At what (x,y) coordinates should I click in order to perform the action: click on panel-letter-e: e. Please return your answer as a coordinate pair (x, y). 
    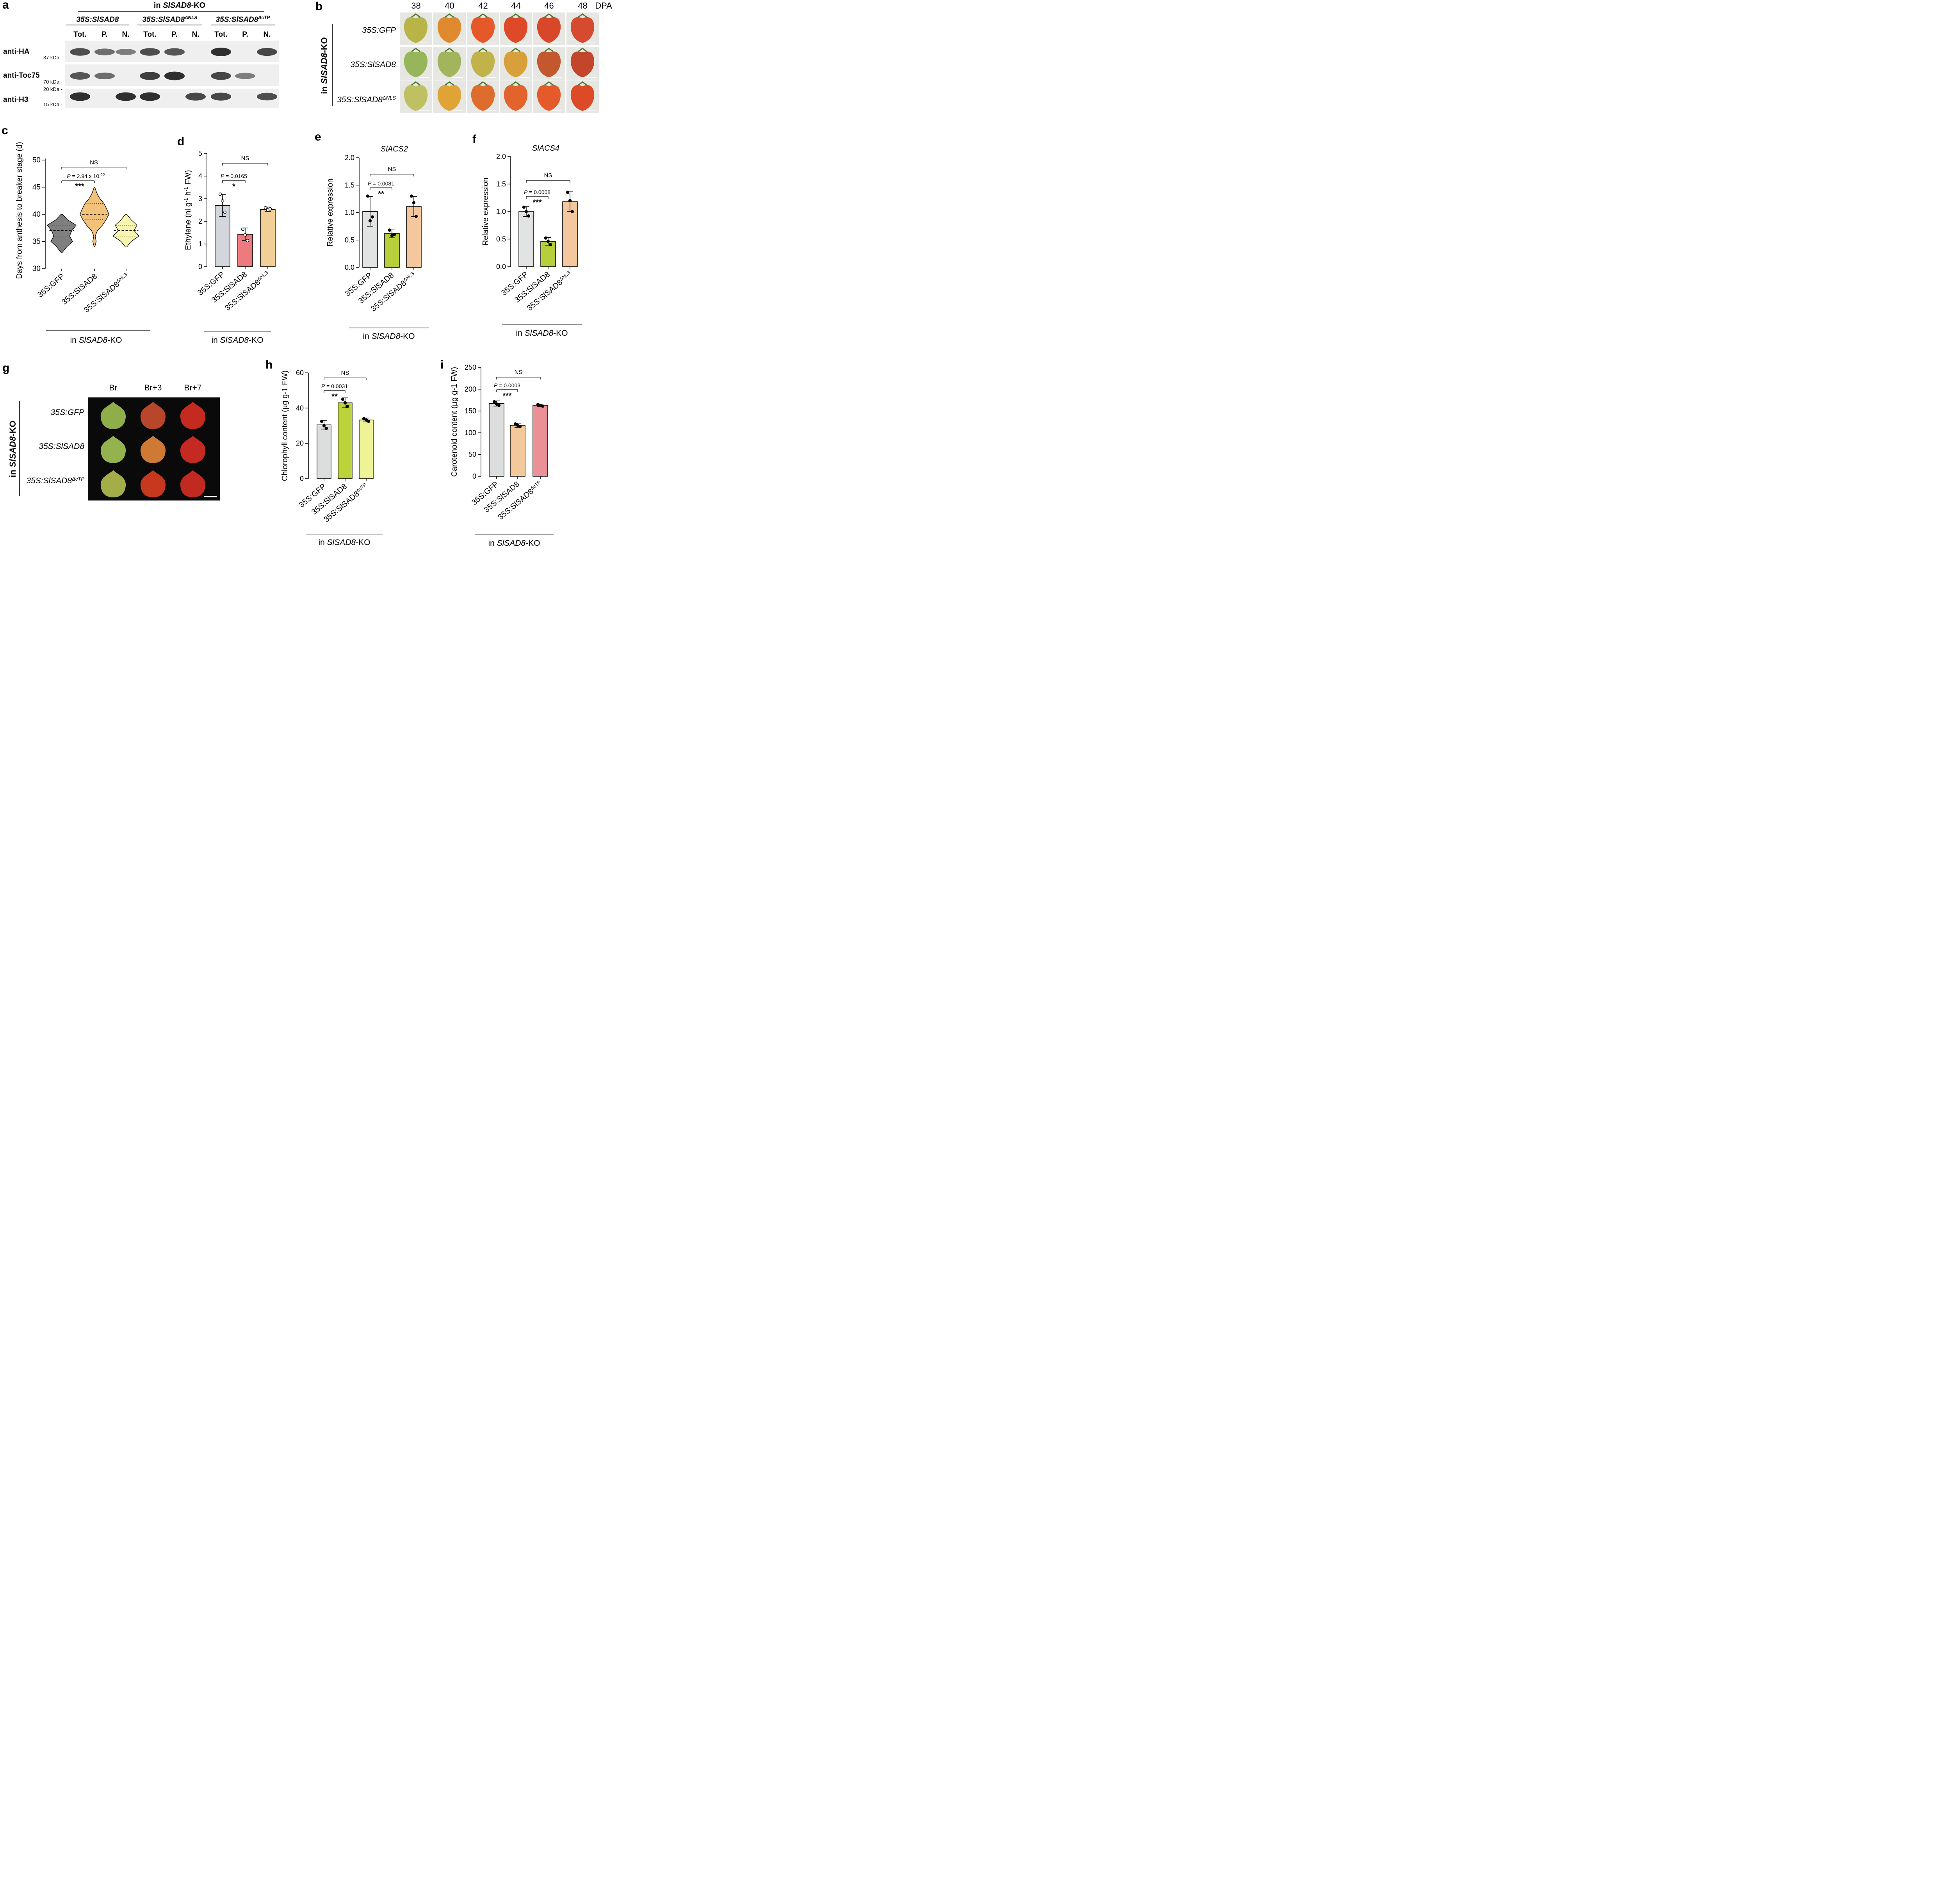
    Looking at the image, I should click on (318, 136).